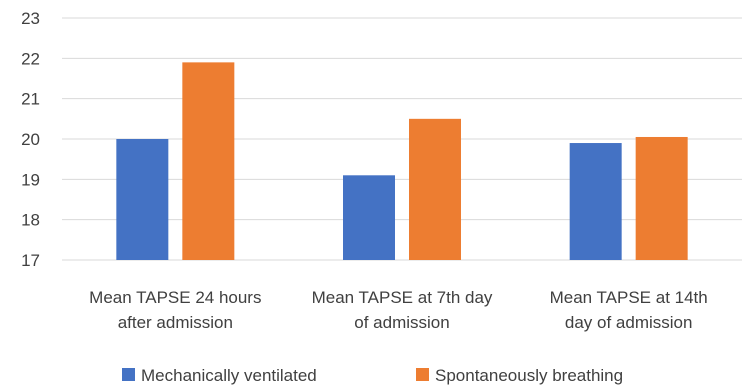 The height and width of the screenshot is (391, 754). Describe the element at coordinates (402, 297) in the screenshot. I see `x-category-label: Mean TAPSE at 7th day` at that location.